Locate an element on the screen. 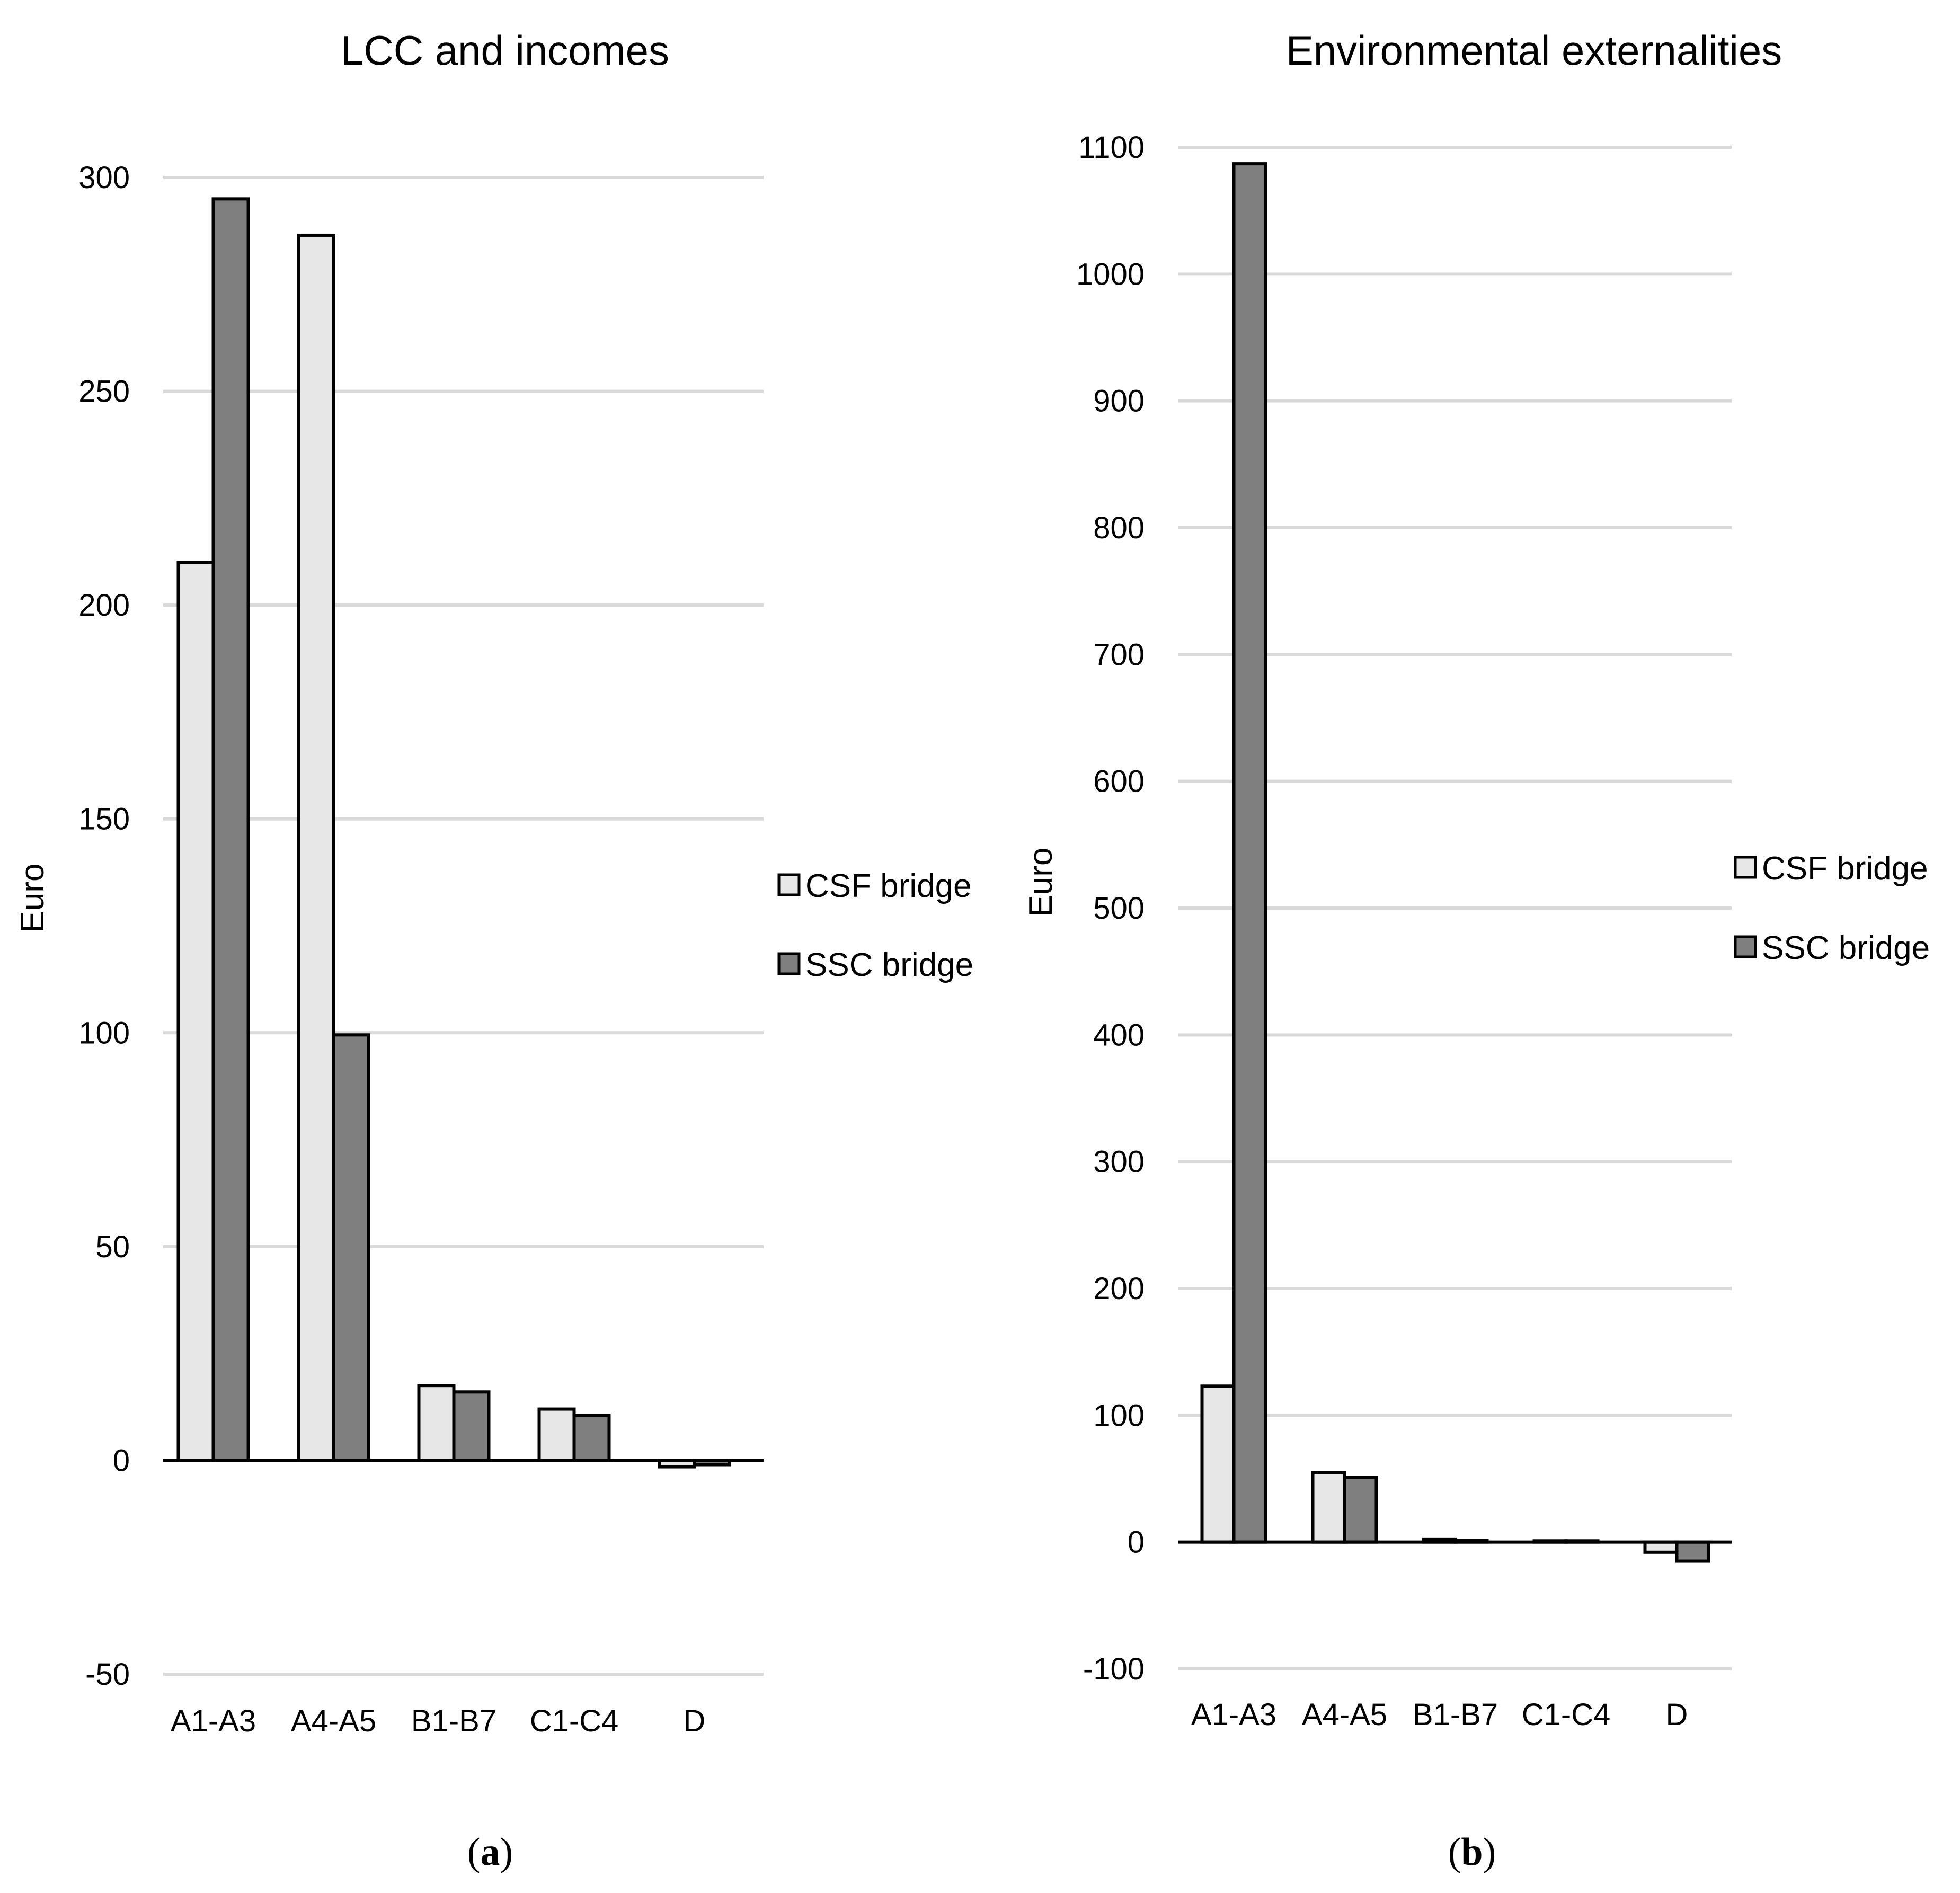  y-tick-label: 900 is located at coordinates (1119, 401).